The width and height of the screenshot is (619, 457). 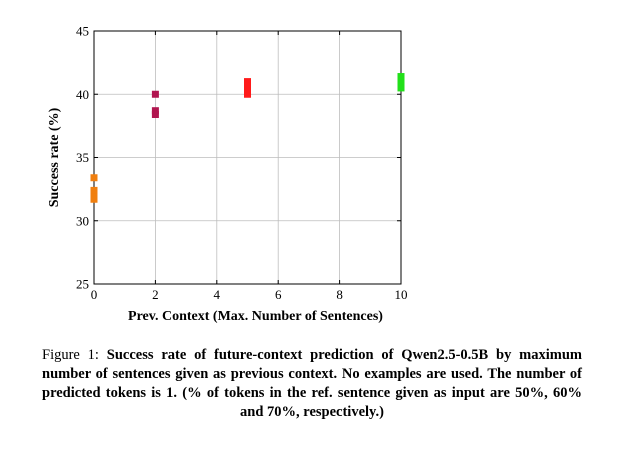 I want to click on x-tick-label: 6, so click(x=278, y=294).